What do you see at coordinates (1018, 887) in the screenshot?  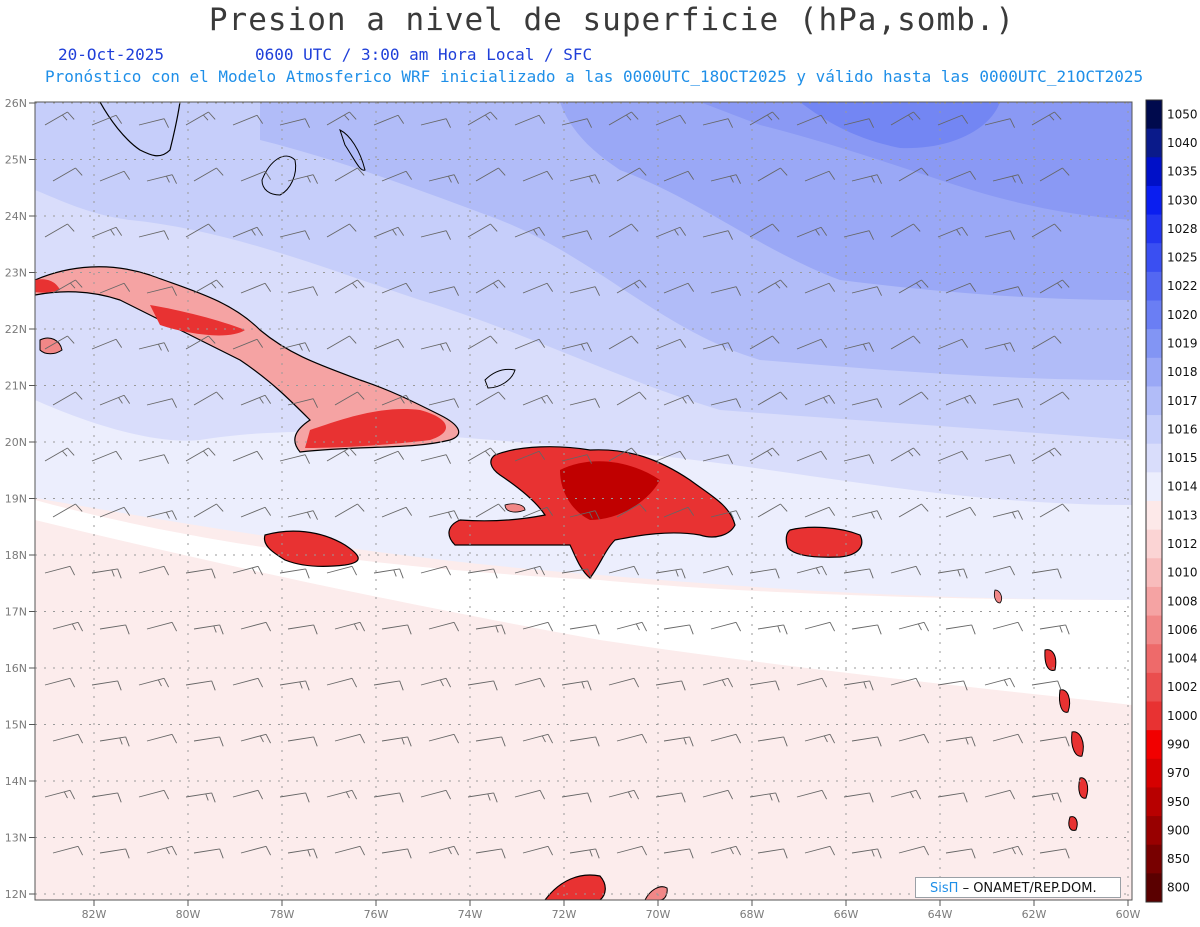 I see `credit-box: SisΠ – ONAMET/REP.DOM.` at bounding box center [1018, 887].